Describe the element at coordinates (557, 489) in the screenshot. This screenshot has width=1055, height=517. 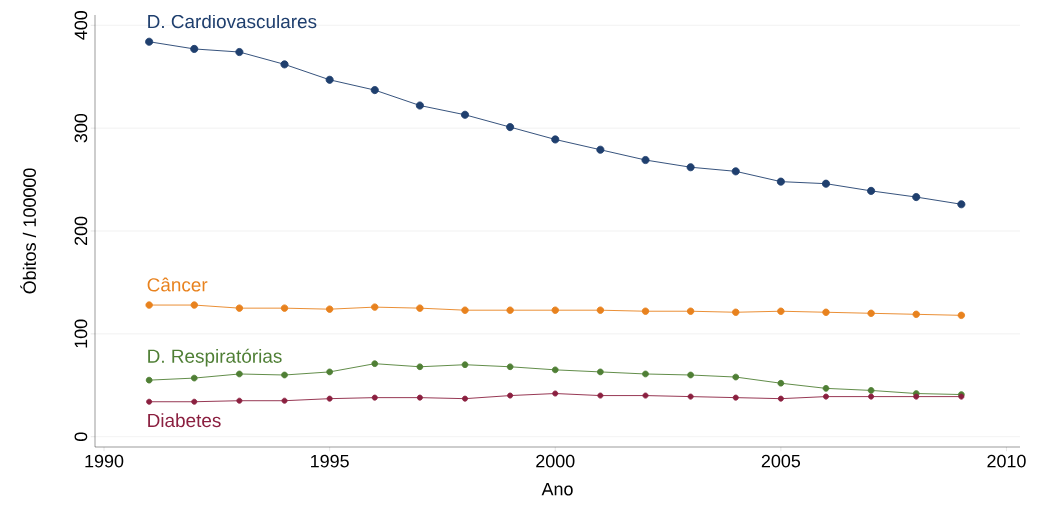
I see `x-axis-title: Ano` at that location.